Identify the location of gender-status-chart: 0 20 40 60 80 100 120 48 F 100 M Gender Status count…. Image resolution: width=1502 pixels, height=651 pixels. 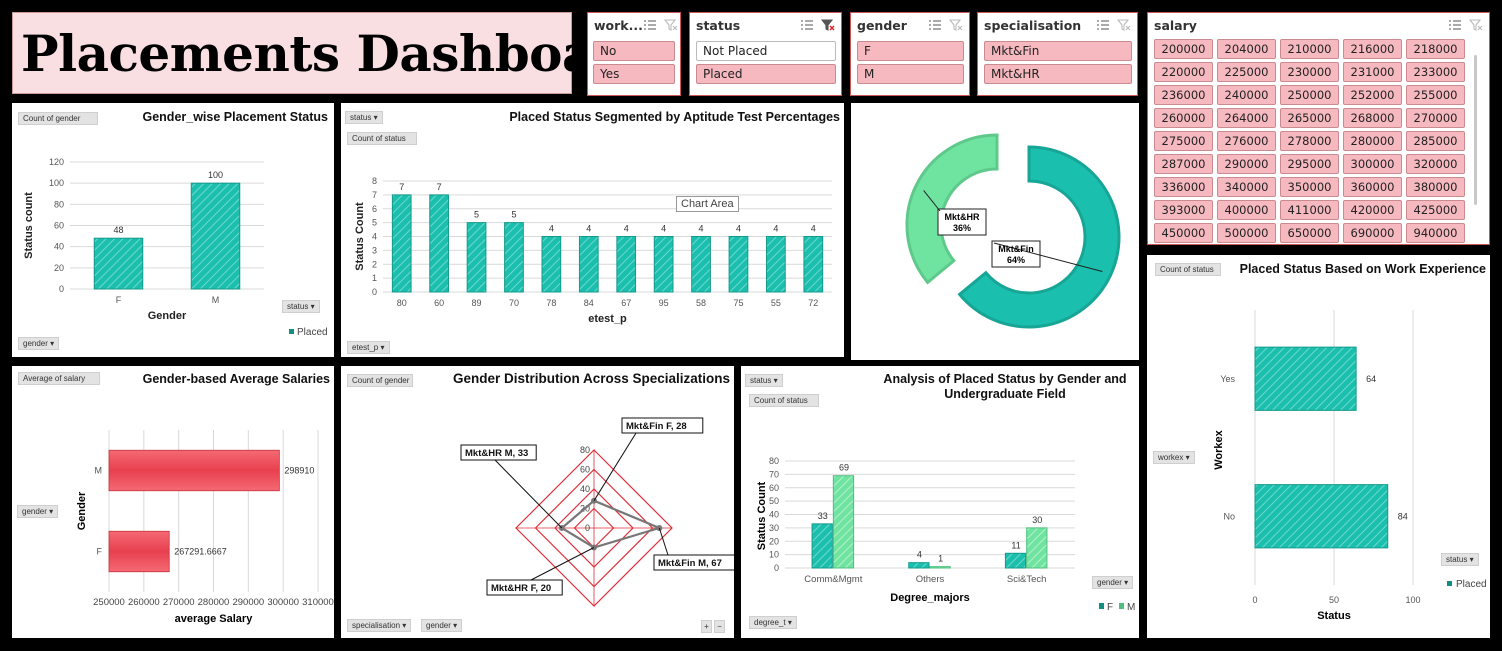
(173, 230).